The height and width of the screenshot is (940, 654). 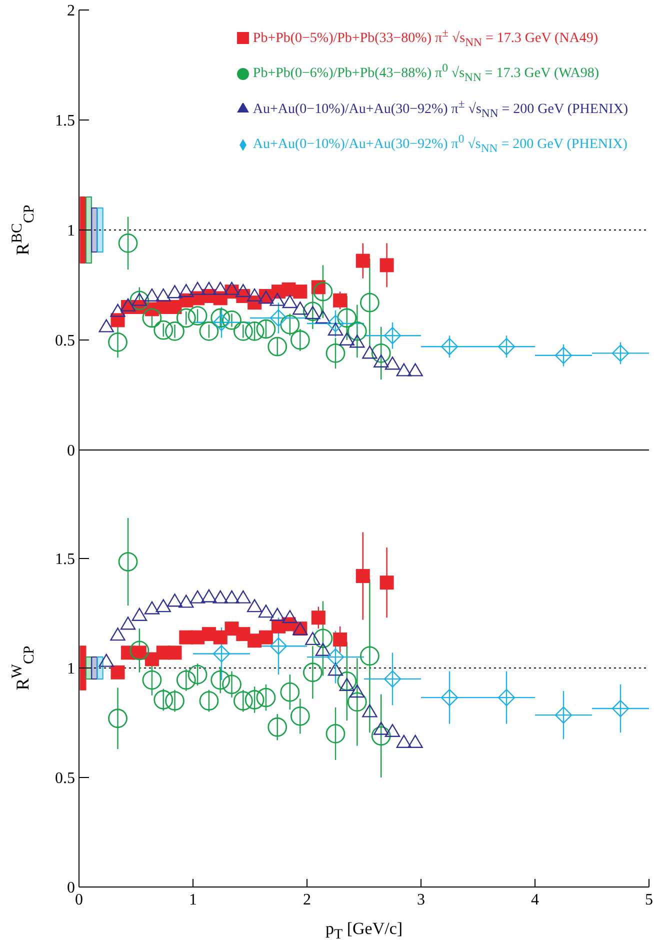 I want to click on x-tick-label: 1, so click(x=193, y=899).